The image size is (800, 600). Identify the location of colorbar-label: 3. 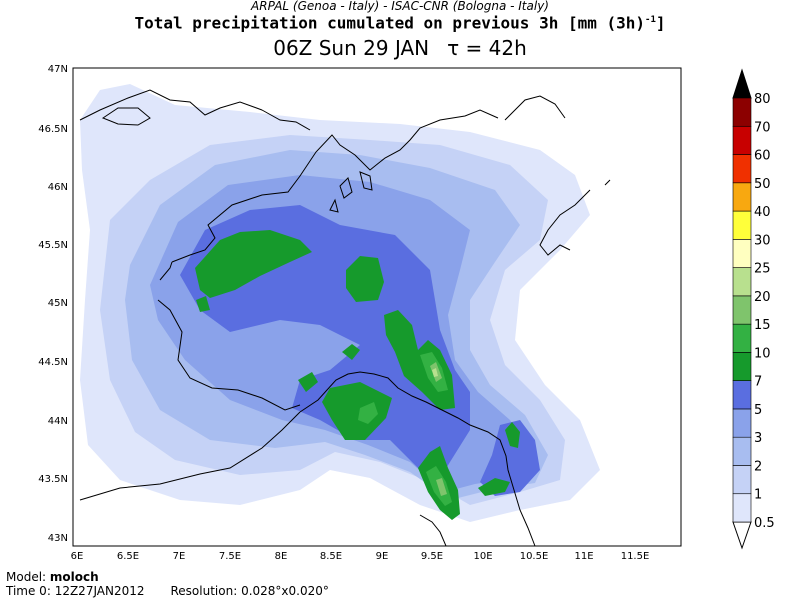
(758, 438).